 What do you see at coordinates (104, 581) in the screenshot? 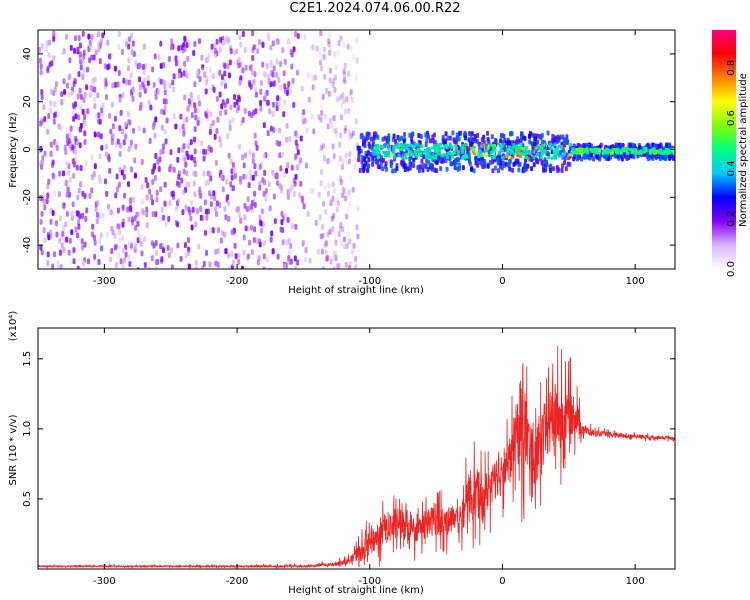
I see `snr-x-tick-label: -300` at bounding box center [104, 581].